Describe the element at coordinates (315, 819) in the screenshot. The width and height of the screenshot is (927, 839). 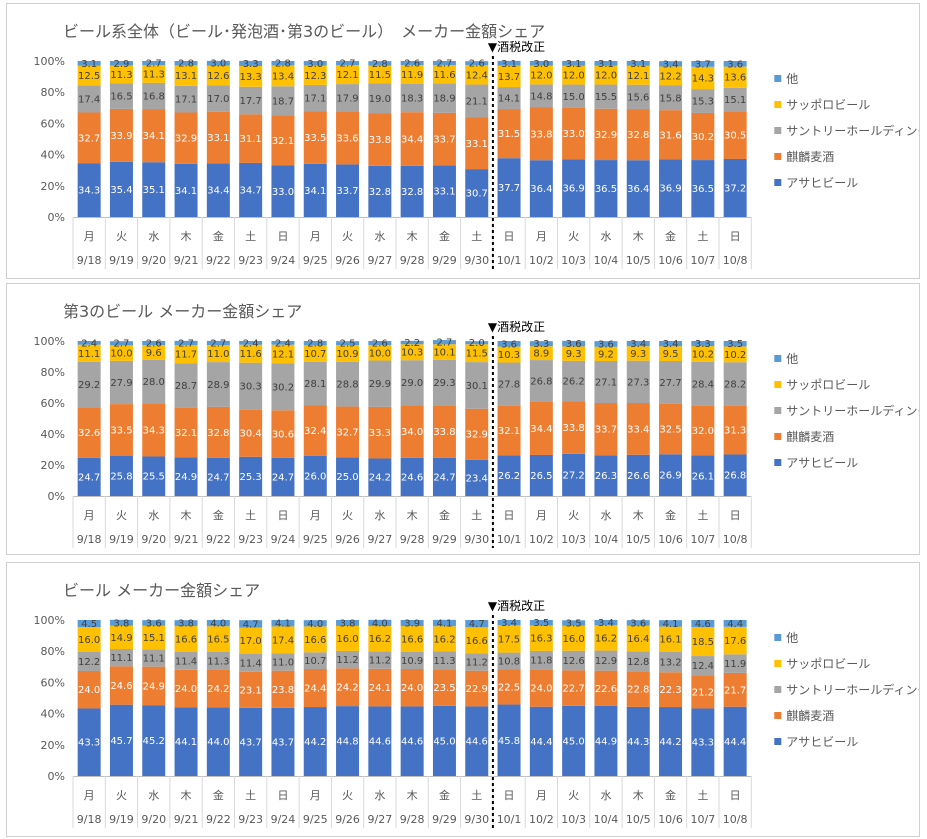
I see `x-date-label: 9/25` at that location.